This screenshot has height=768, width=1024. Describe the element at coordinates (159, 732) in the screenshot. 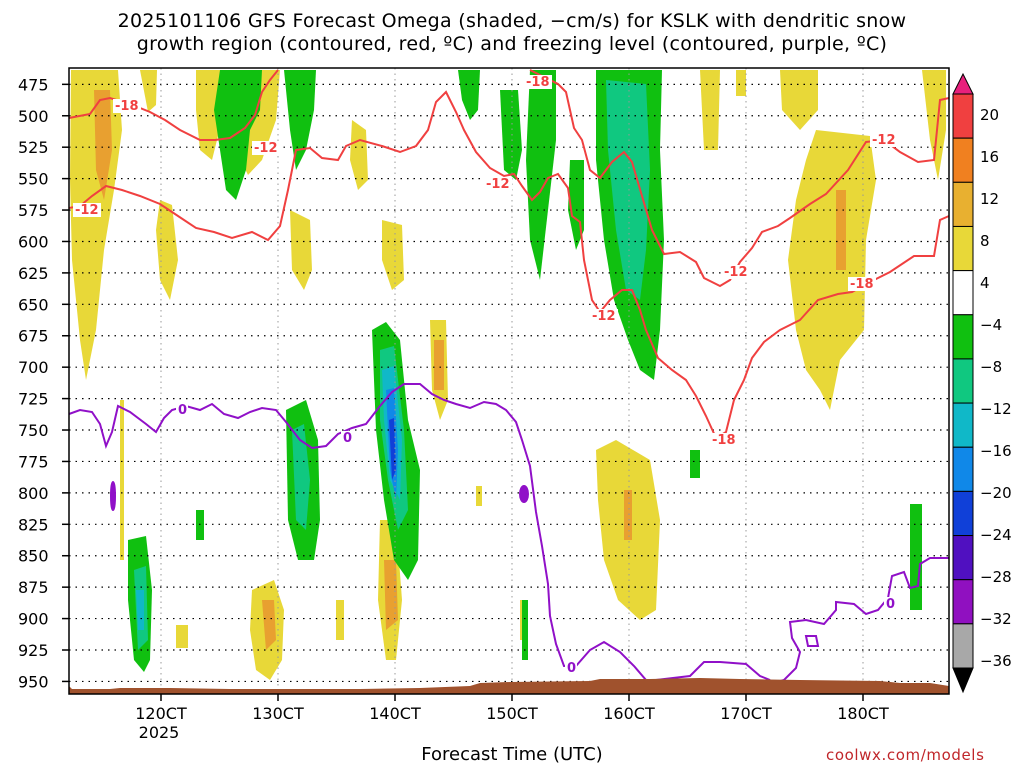

I see `x-tick-year: 2025` at that location.